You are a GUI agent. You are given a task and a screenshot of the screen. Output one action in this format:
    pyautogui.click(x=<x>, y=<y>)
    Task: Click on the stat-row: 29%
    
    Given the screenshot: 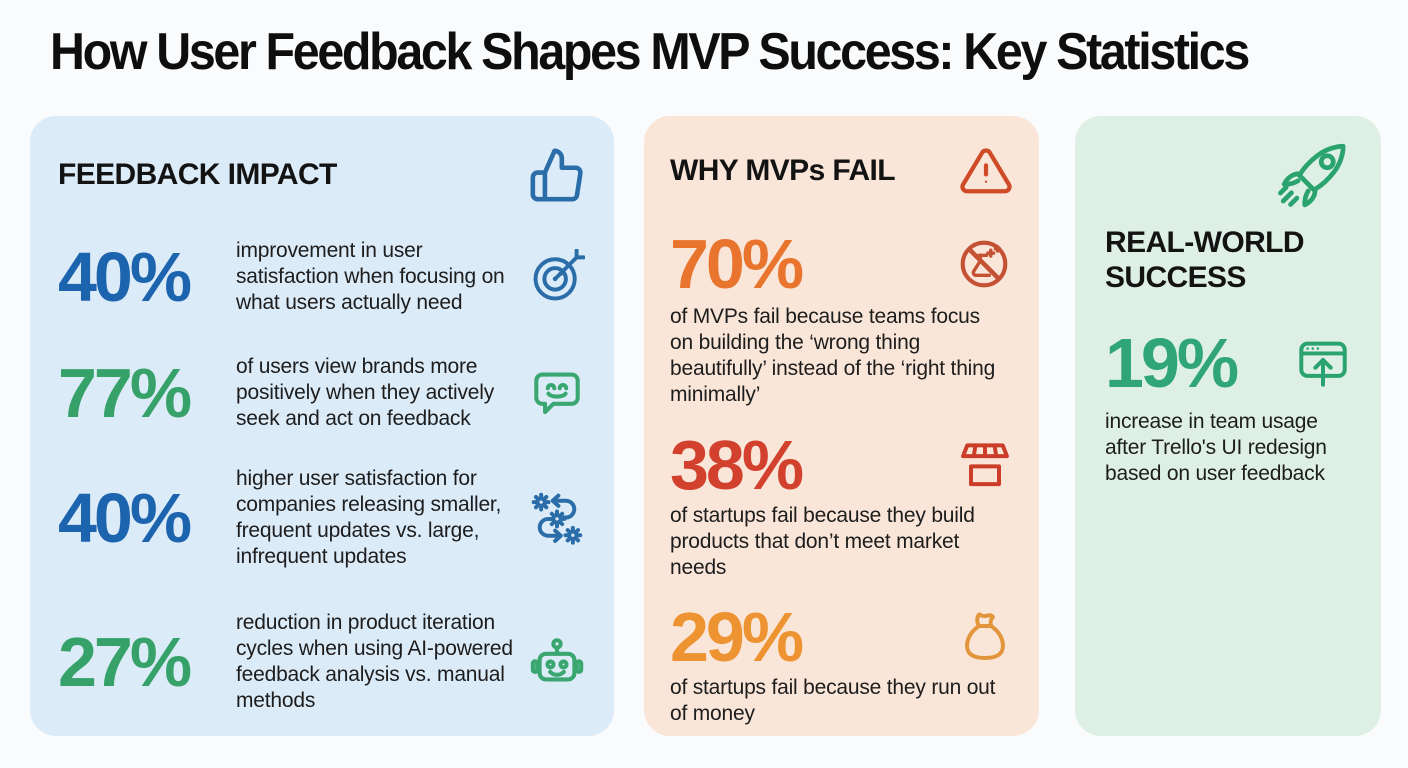 What is the action you would take?
    pyautogui.click(x=841, y=637)
    